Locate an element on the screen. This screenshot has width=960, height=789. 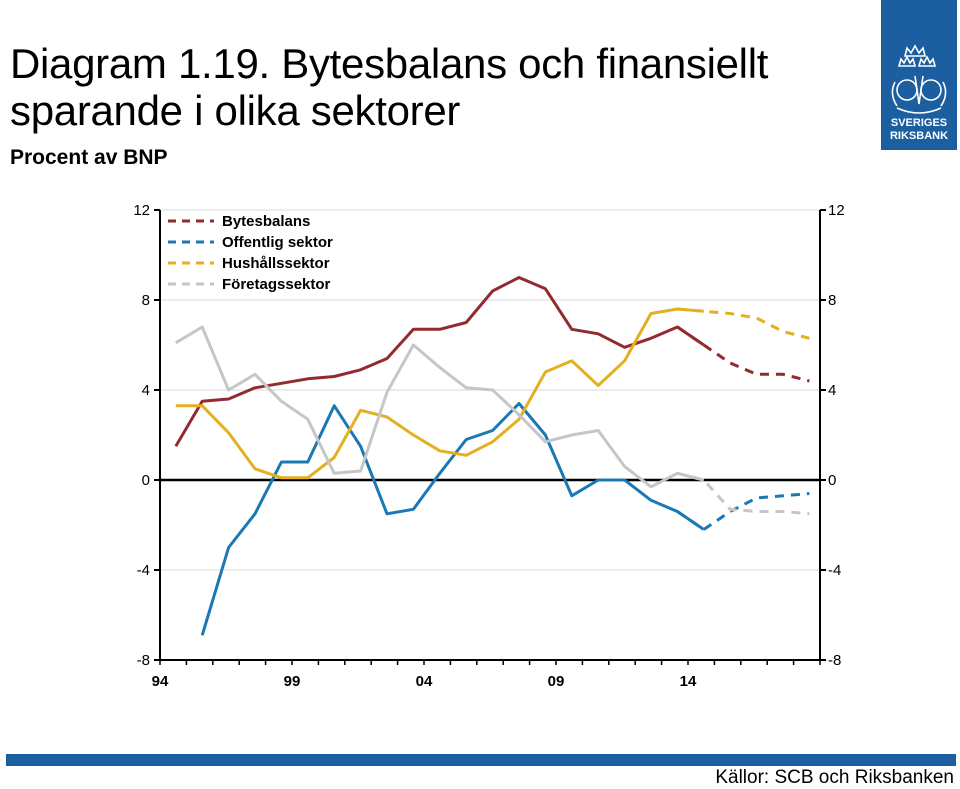
y-tick-label-right: 12 is located at coordinates (836, 210).